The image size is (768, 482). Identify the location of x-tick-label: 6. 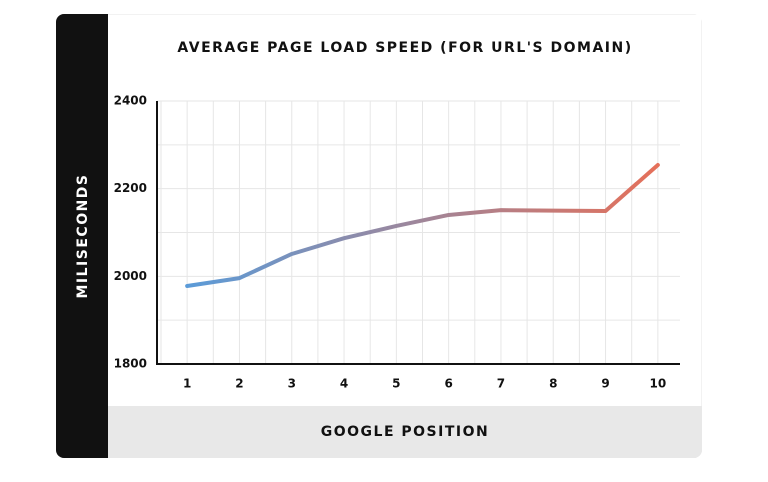
(448, 384).